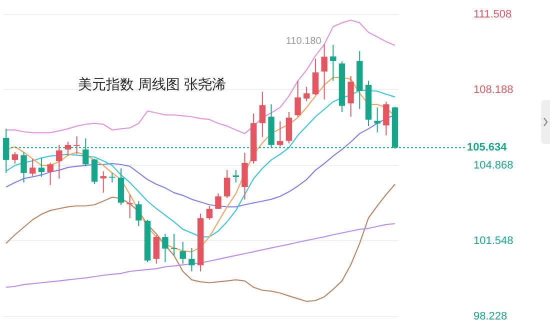 This screenshot has height=323, width=550. I want to click on y-tick-label: 98.228, so click(490, 316).